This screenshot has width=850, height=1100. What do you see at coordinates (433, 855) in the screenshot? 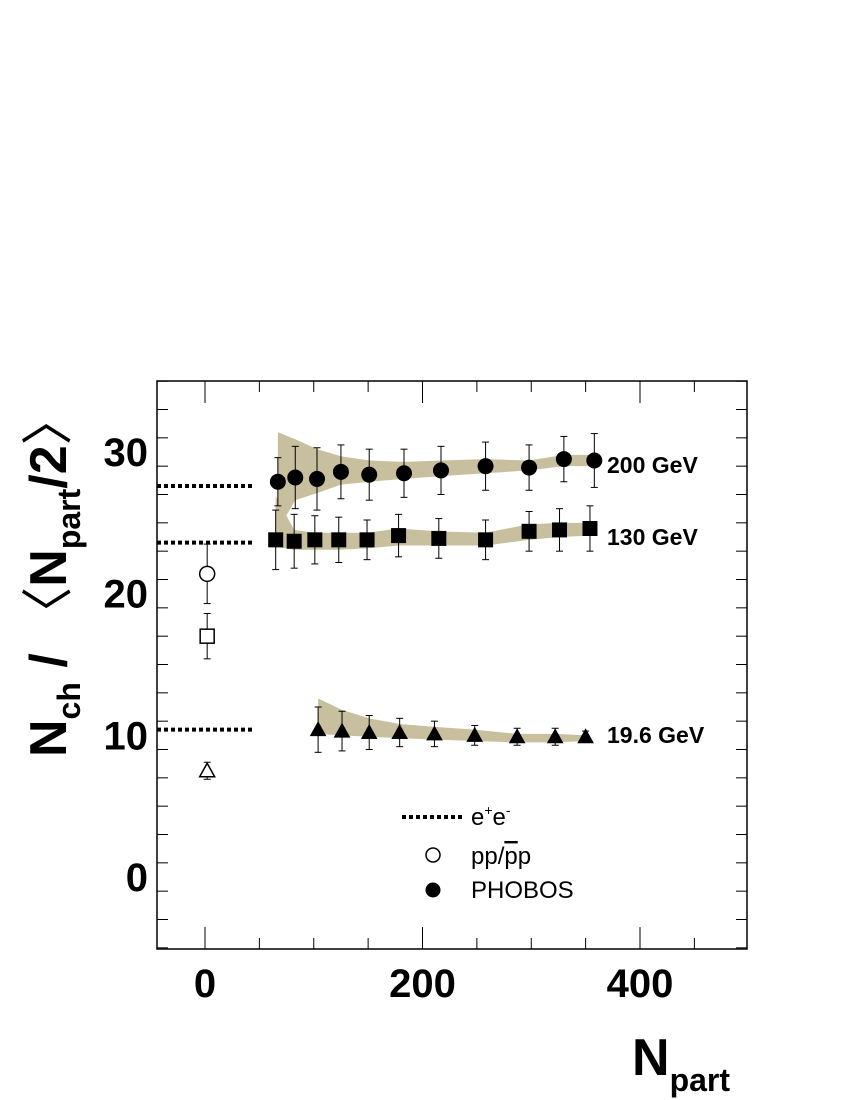
I see `legend-pp-marker` at bounding box center [433, 855].